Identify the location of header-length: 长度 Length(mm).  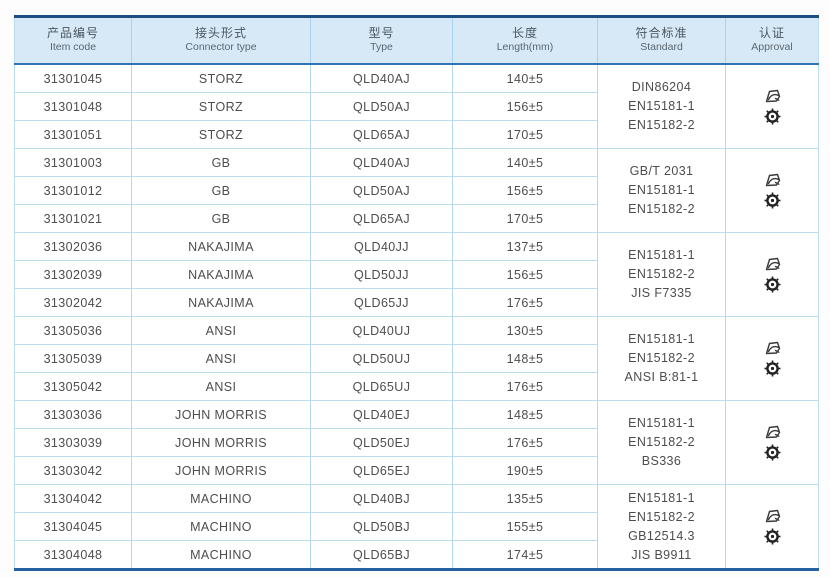
(525, 40).